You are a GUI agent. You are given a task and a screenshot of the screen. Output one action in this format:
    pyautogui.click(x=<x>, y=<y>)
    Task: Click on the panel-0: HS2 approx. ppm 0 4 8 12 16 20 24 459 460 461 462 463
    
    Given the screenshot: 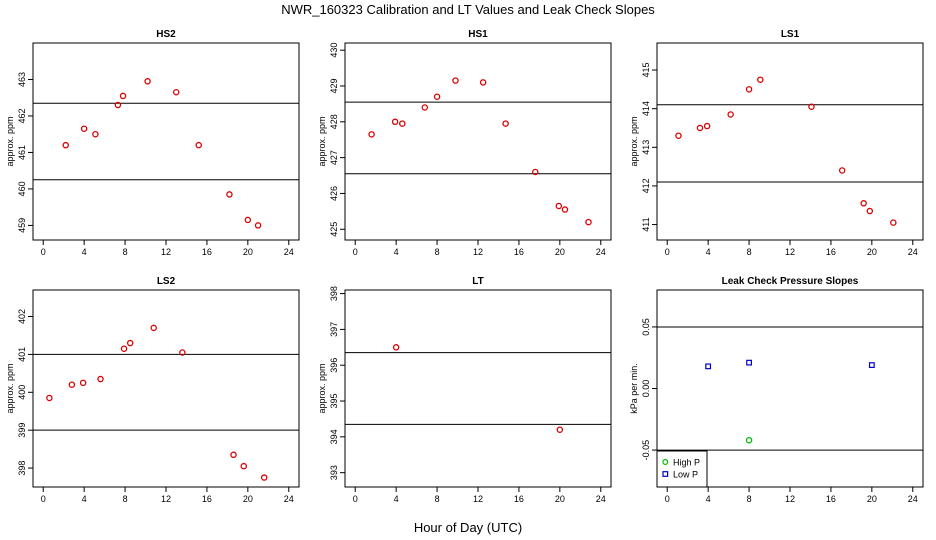 What is the action you would take?
    pyautogui.click(x=152, y=143)
    